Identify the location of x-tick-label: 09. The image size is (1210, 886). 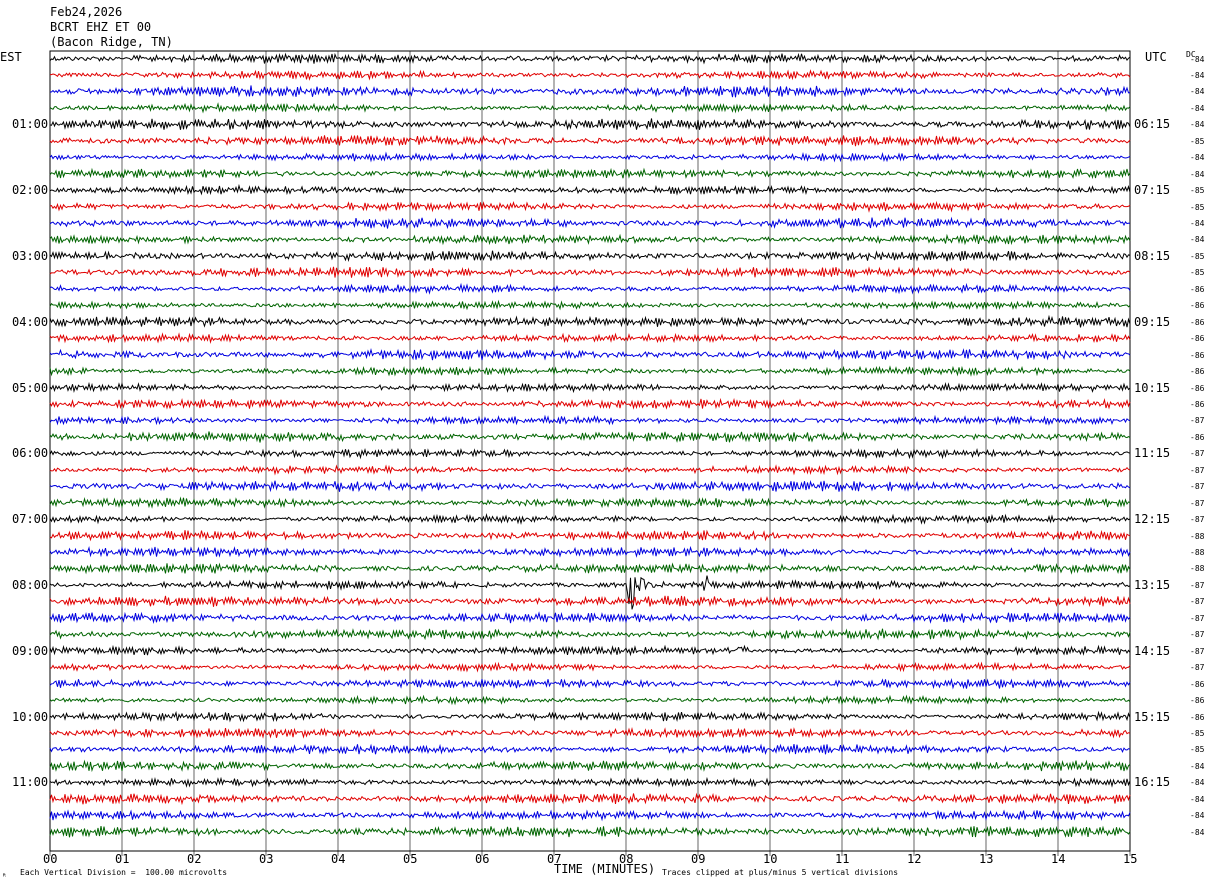
(698, 859).